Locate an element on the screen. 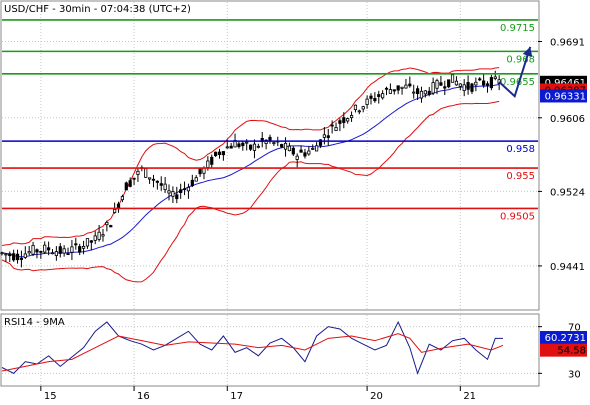 Image resolution: width=590 pixels, height=405 pixels. rsi-badge-text-0: 60.2731 is located at coordinates (565, 338).